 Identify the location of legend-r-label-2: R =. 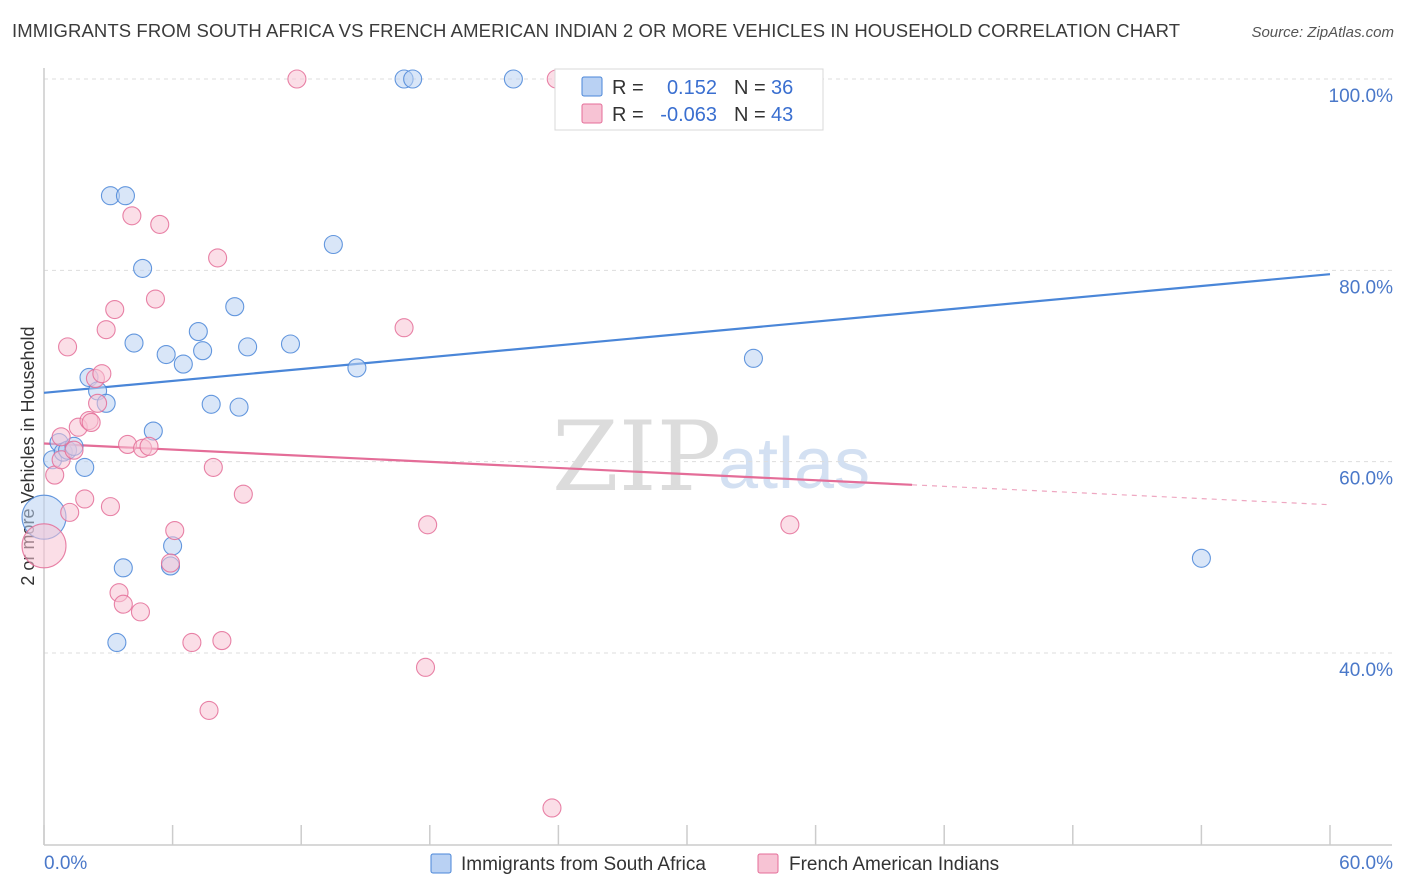
(628, 115).